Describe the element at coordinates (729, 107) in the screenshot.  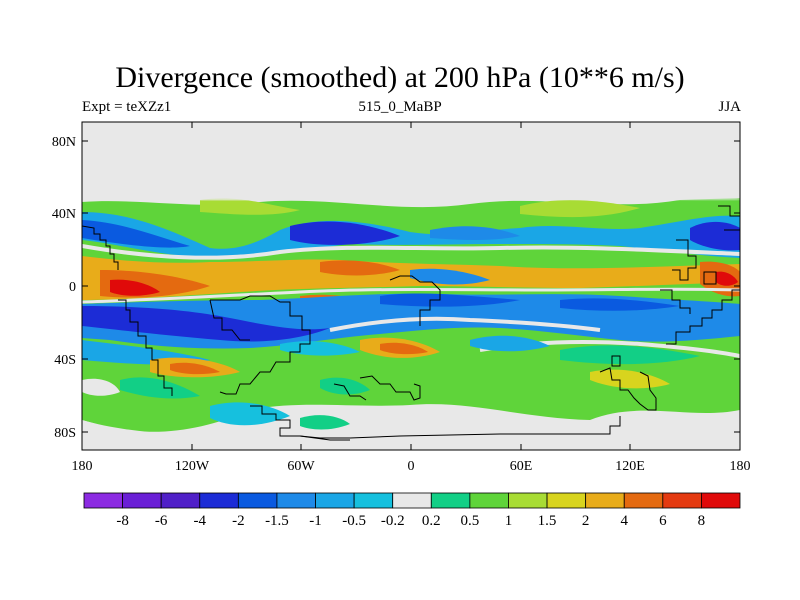
I see `season-label: JJA` at that location.